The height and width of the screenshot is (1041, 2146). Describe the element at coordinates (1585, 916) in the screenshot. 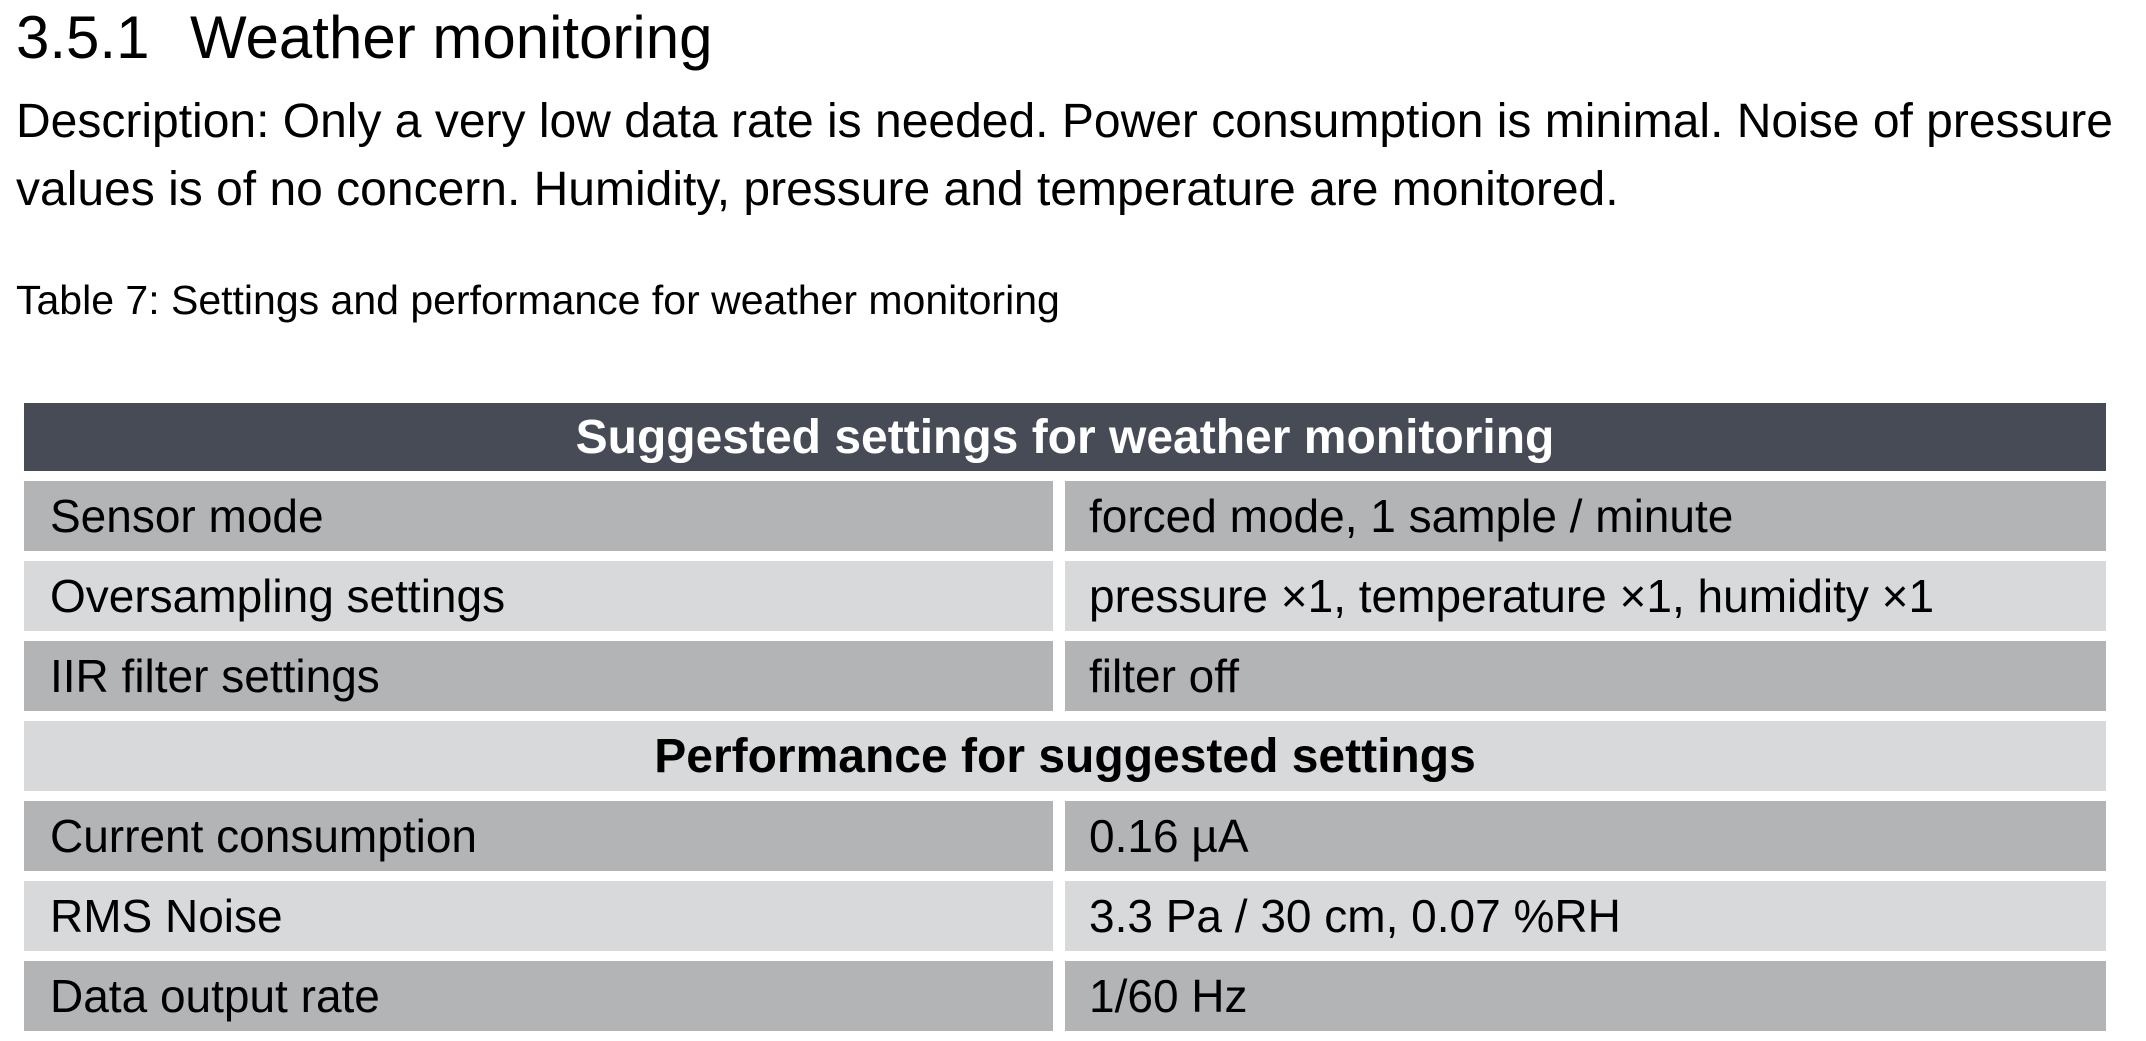

I see `row-value-rms-noise: 3.3 Pa / 30 cm, 0.07 %RH` at that location.